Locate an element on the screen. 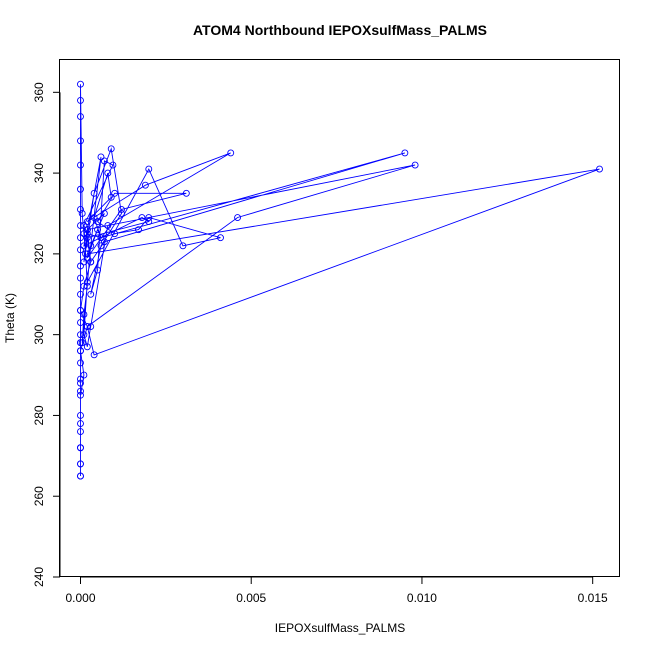 The height and width of the screenshot is (650, 650). y-tick-label: 260 is located at coordinates (39, 496).